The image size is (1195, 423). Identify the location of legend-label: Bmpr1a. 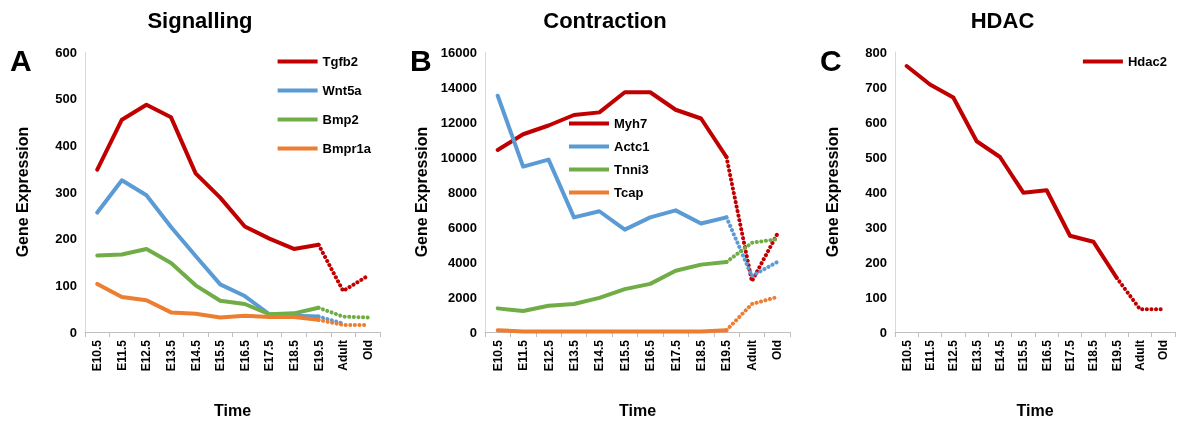
(347, 148).